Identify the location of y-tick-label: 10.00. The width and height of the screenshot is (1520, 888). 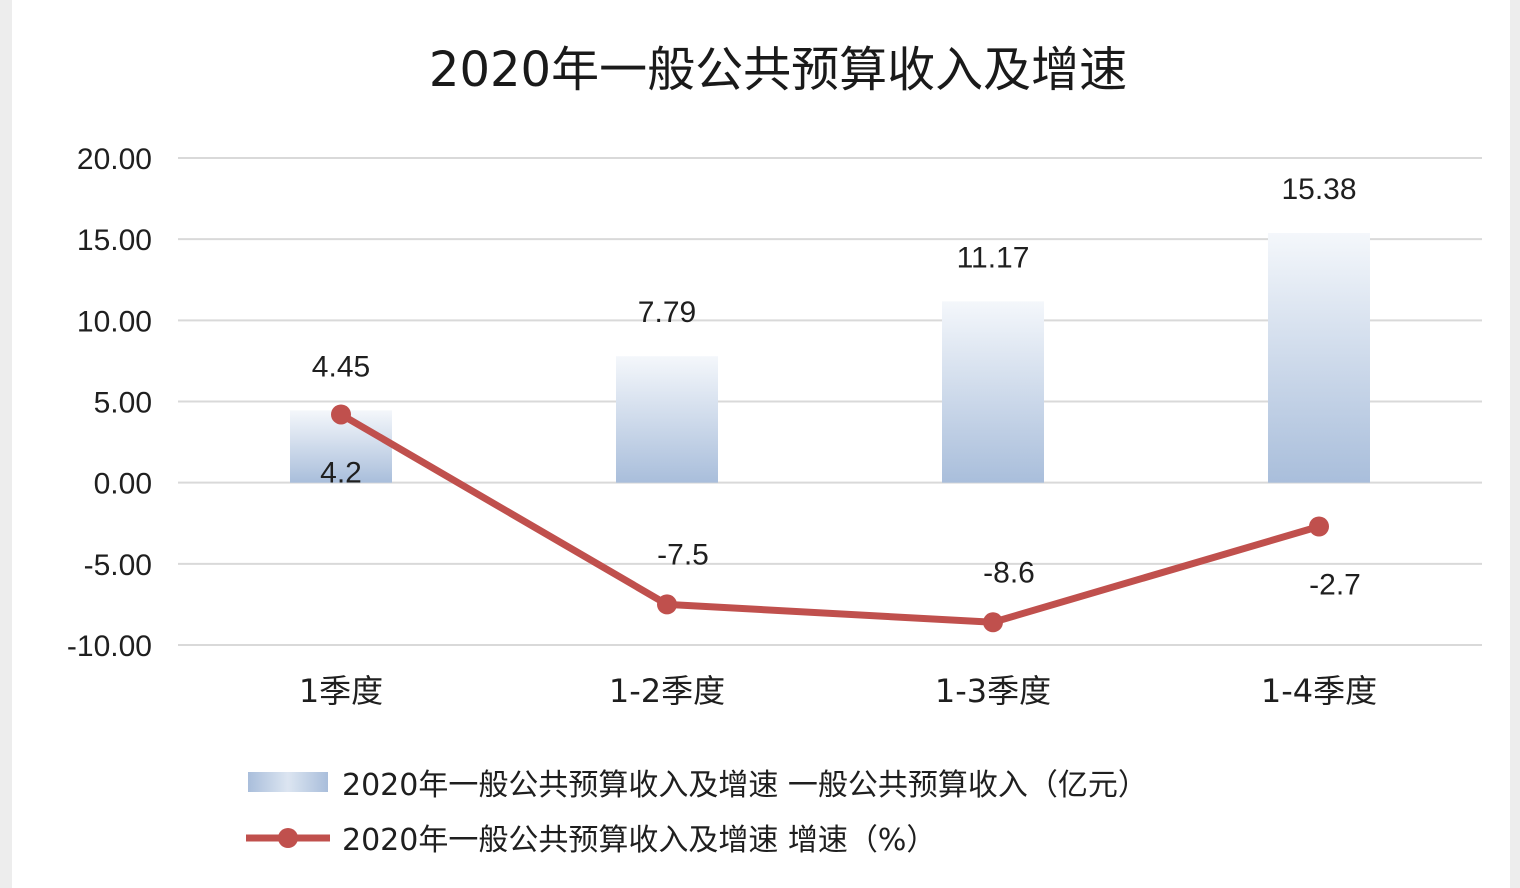
(114, 321).